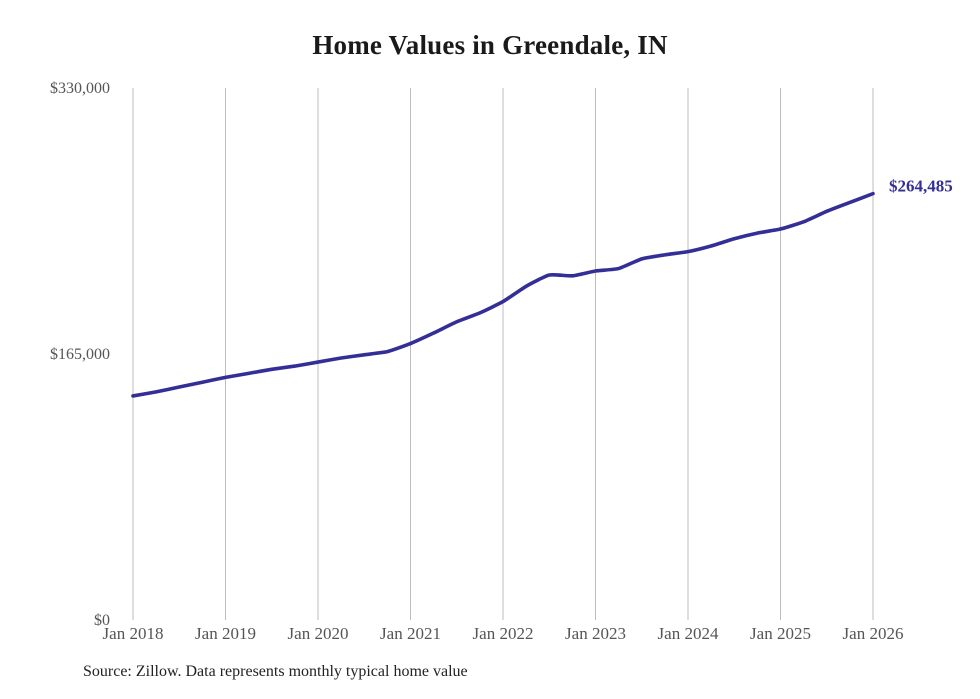  What do you see at coordinates (80, 88) in the screenshot?
I see `y-tick-label: $330,000` at bounding box center [80, 88].